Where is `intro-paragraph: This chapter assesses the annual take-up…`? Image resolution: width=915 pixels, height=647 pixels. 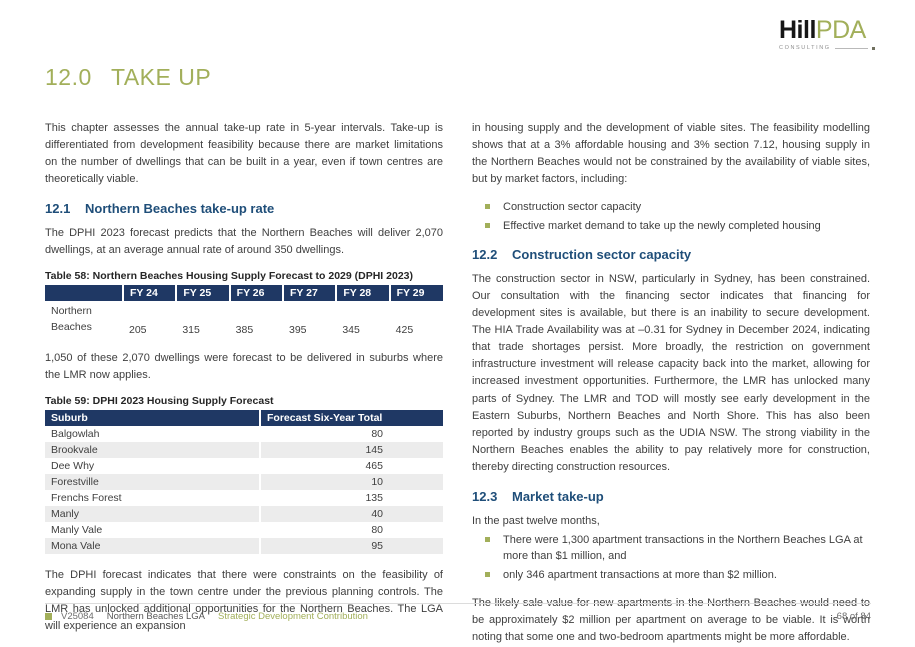
intro-paragraph: This chapter assesses the annual take-up… is located at coordinates (244, 154).